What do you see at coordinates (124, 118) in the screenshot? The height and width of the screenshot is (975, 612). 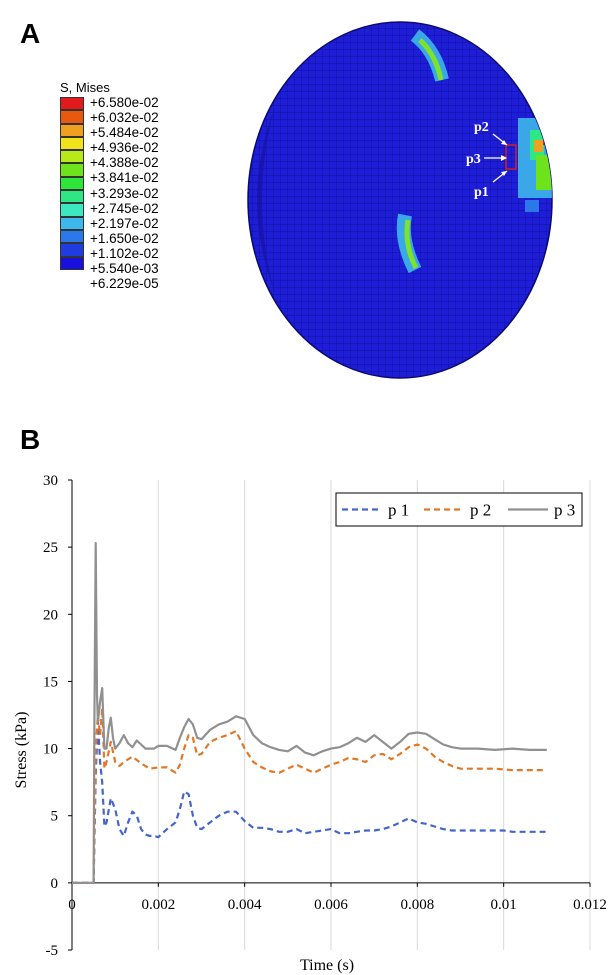 I see `legend-value-label: +6.032e-02` at bounding box center [124, 118].